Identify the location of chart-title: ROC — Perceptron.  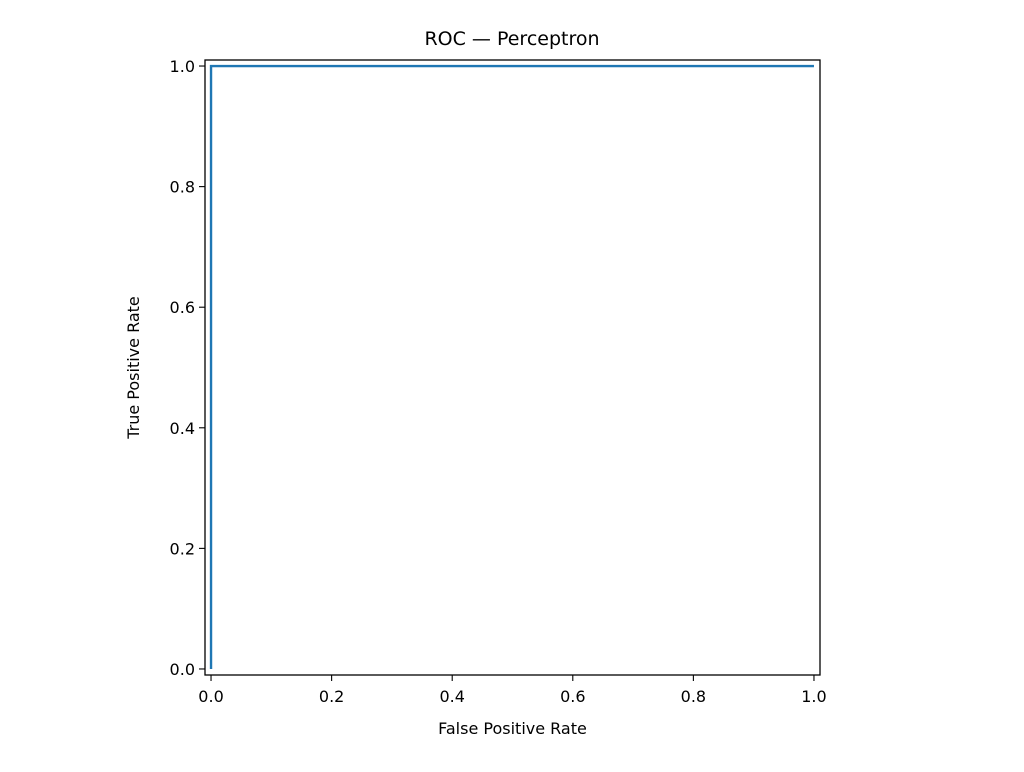
(511, 39).